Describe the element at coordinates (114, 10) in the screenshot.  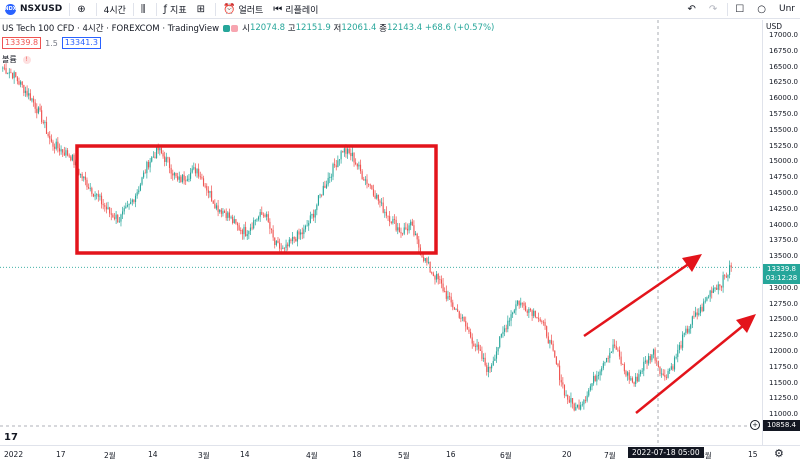
I see `interval-button: 4시간` at that location.